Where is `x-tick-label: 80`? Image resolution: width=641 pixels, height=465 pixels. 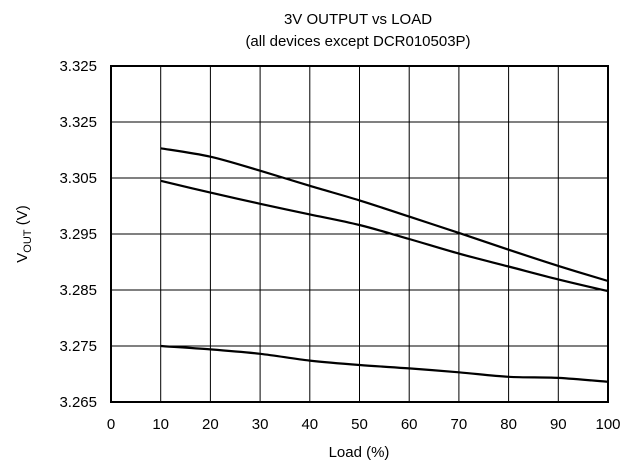
x-tick-label: 80 is located at coordinates (508, 424).